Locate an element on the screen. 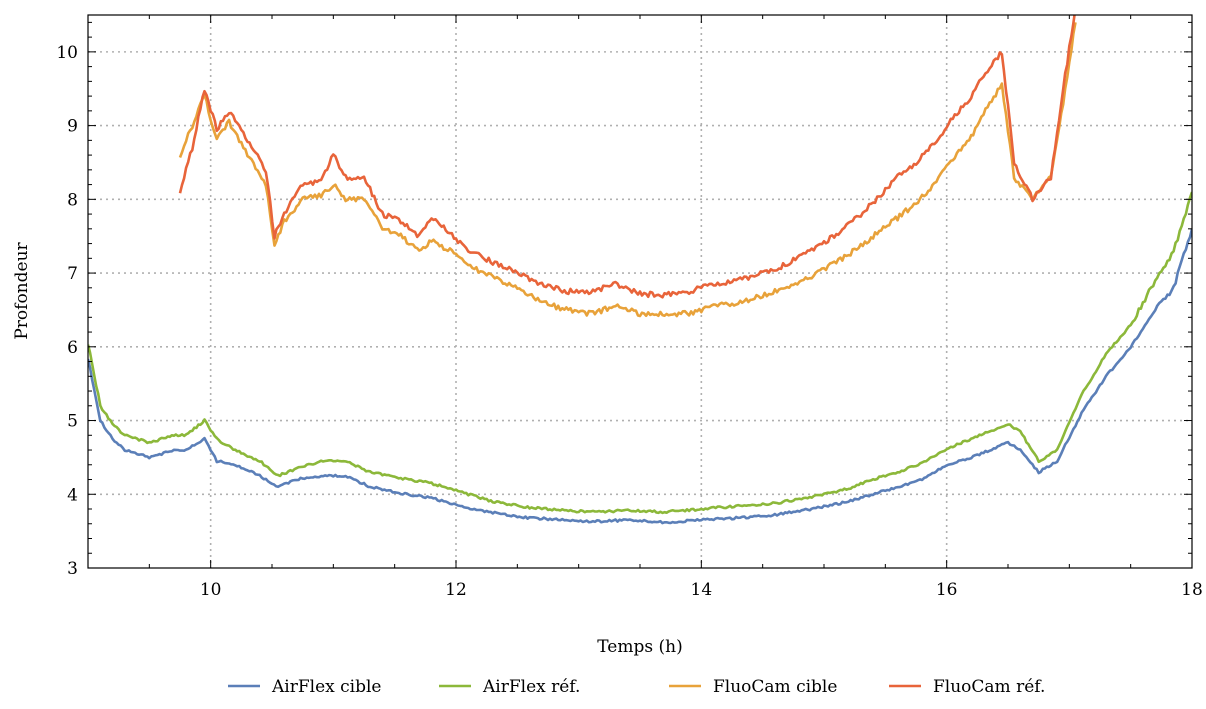 This screenshot has height=709, width=1206. y-tick-label: 4 is located at coordinates (72, 495).